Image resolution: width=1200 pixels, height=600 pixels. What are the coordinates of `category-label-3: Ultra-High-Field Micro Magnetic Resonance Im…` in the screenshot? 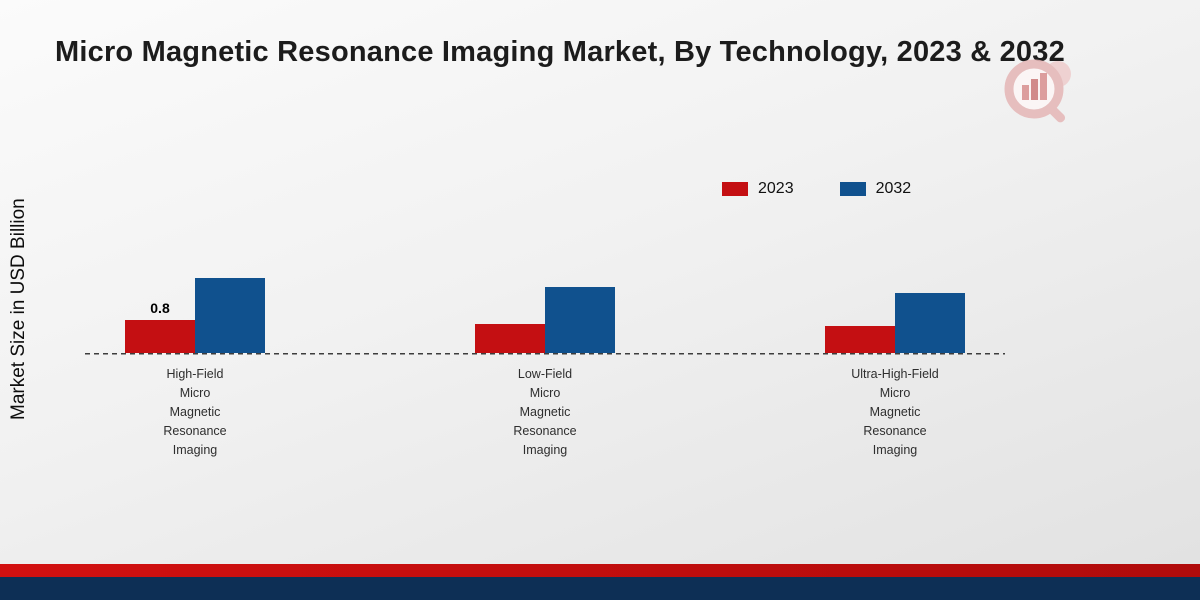 It's located at (895, 412).